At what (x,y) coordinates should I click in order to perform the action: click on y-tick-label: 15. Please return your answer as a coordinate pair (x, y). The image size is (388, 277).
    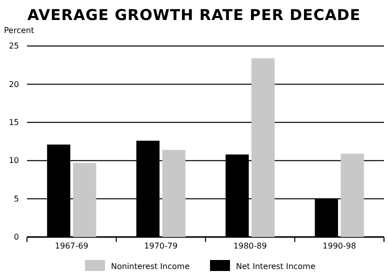
    Looking at the image, I should click on (13, 122).